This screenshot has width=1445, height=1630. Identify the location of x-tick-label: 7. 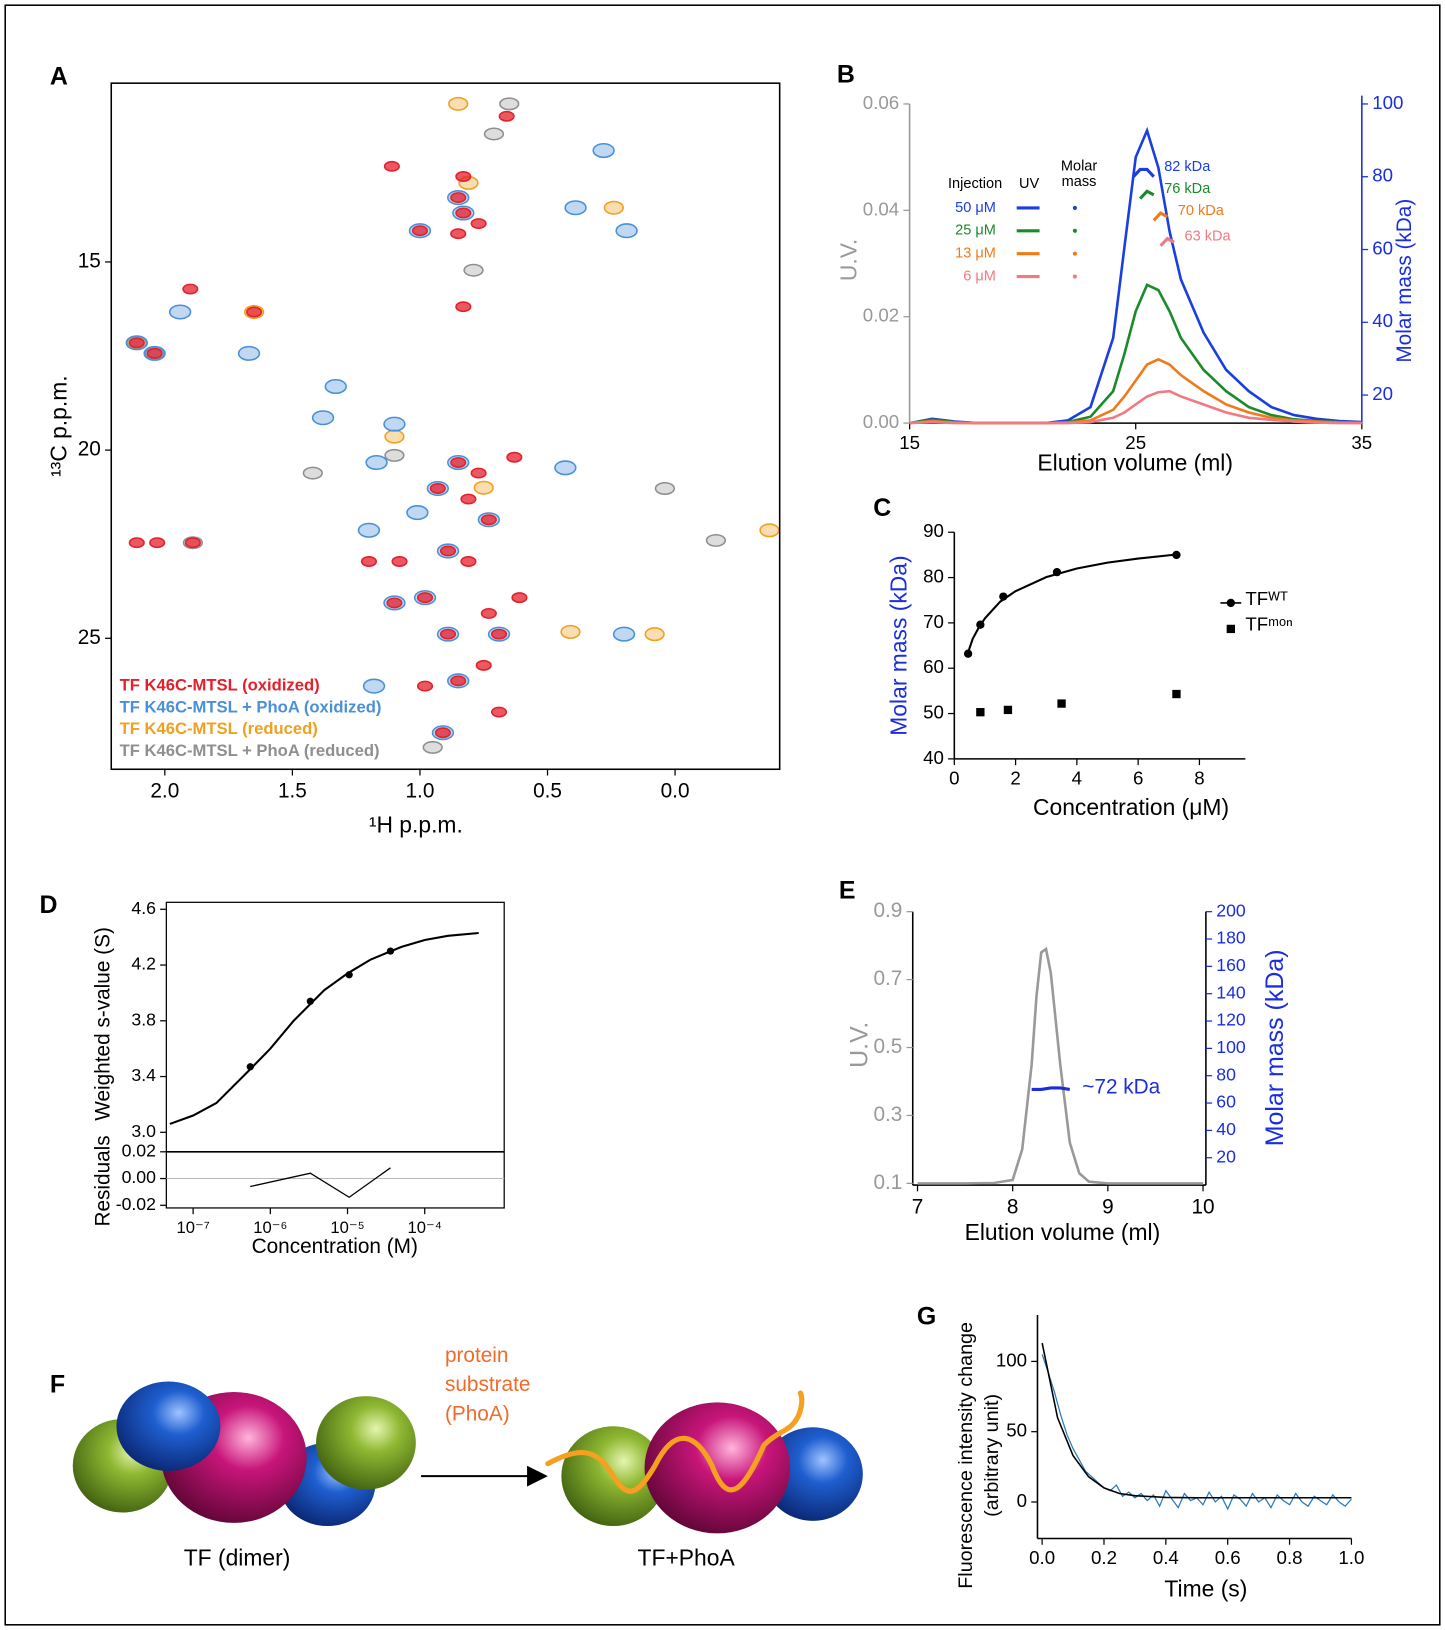
(918, 1206).